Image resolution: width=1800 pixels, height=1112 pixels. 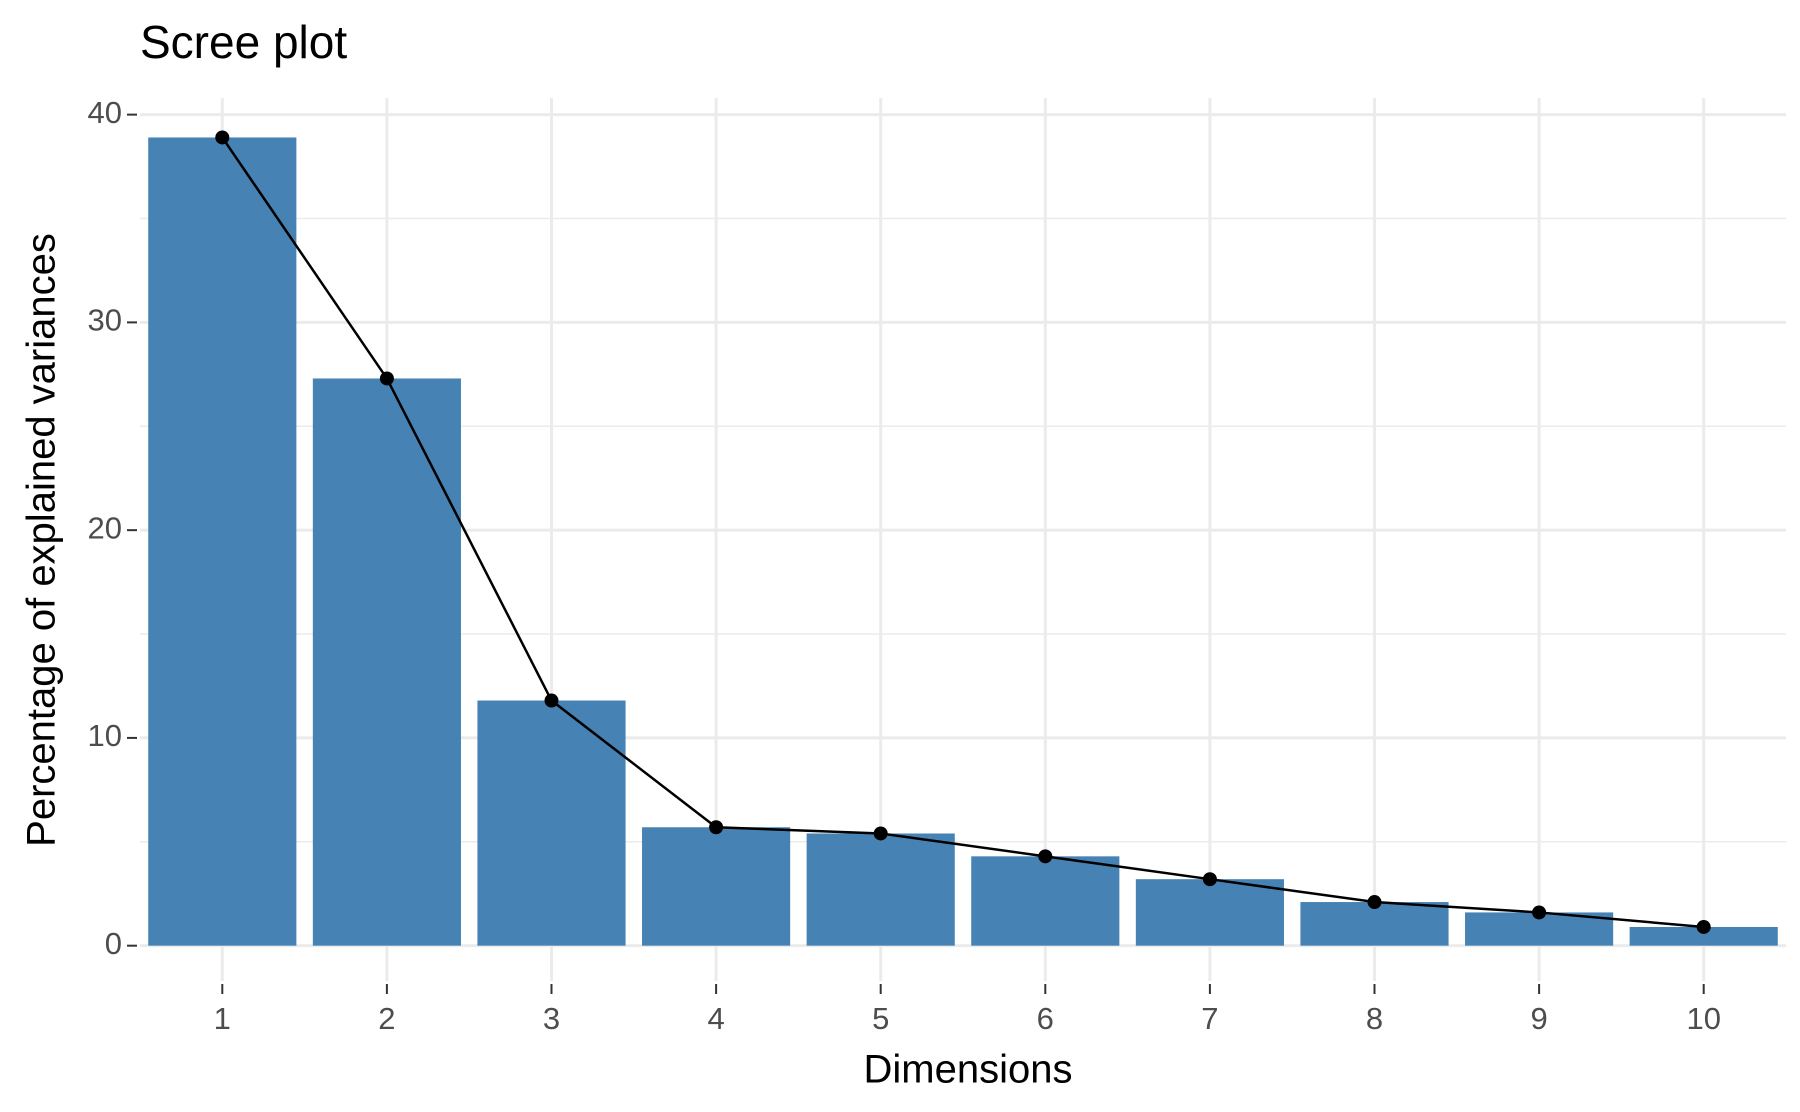 I want to click on x-tick-label: 4, so click(x=715, y=1018).